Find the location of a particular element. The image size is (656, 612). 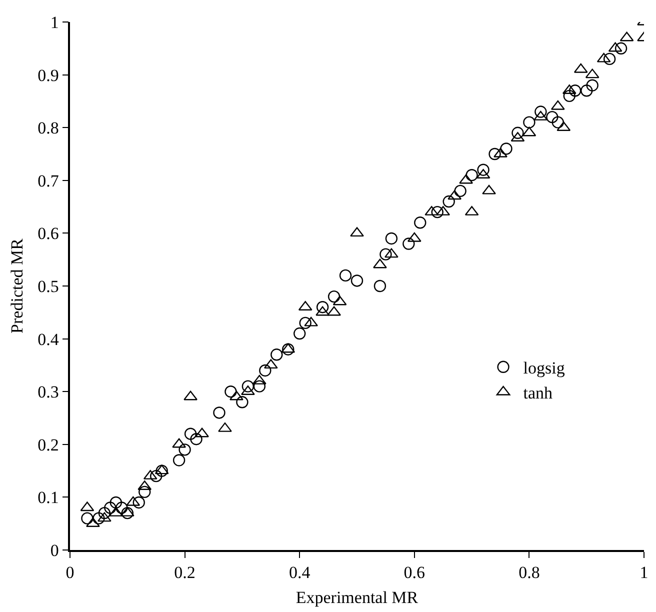

x-tick-label: 0 is located at coordinates (70, 572).